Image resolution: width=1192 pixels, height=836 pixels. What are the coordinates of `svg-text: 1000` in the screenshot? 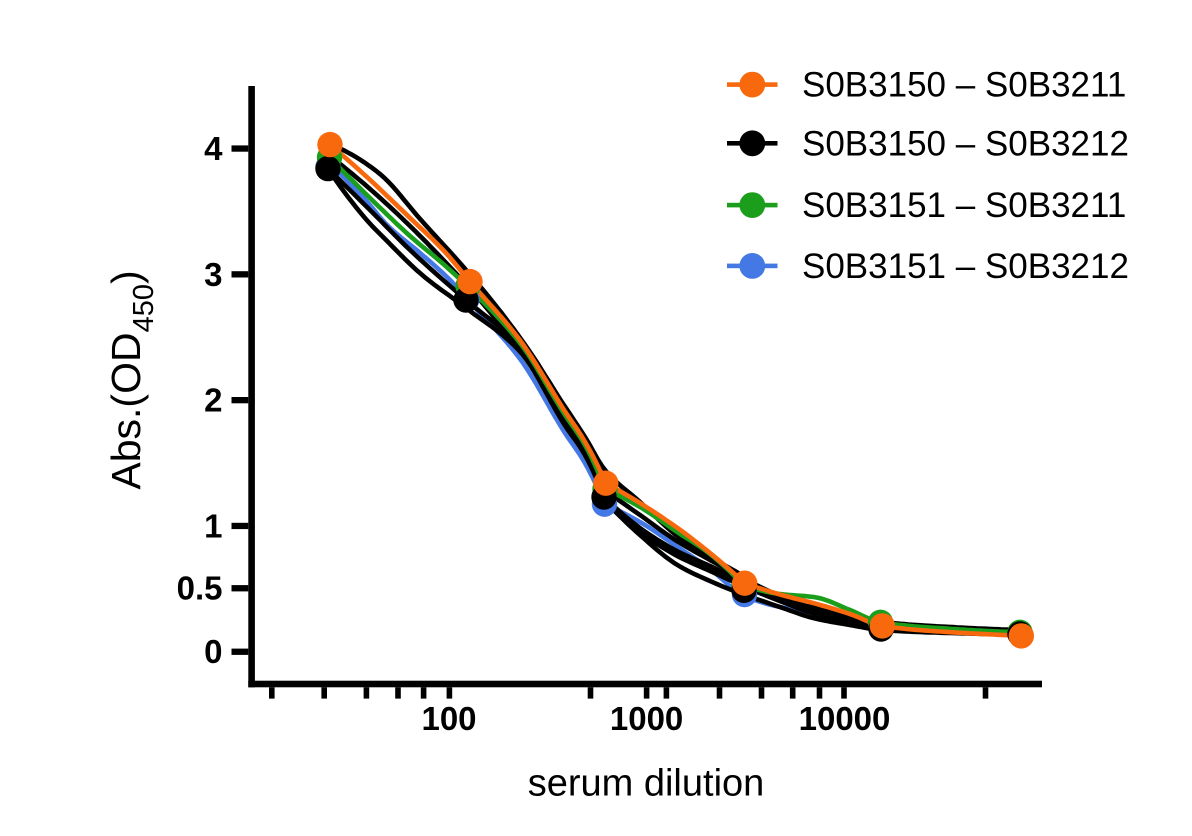 It's located at (646, 718).